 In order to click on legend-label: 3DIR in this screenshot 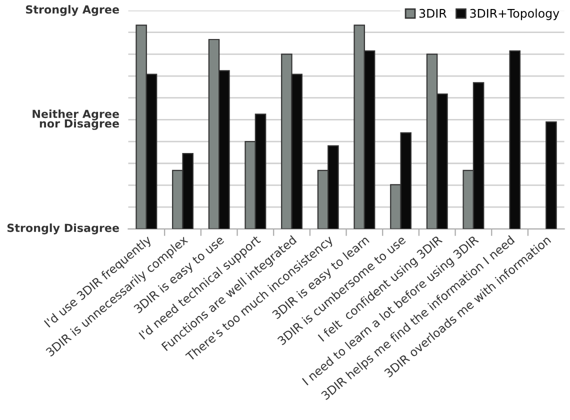, I will do `click(432, 13)`.